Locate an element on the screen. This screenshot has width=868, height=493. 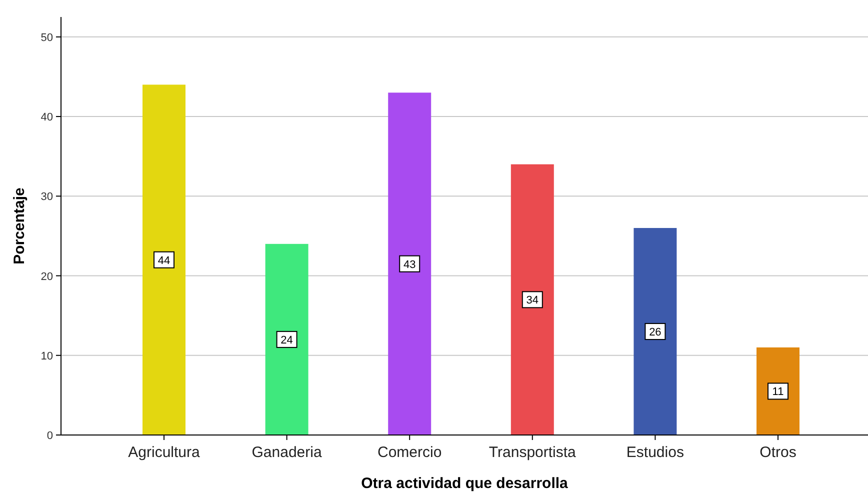
y-tick-label: 0 is located at coordinates (49, 436).